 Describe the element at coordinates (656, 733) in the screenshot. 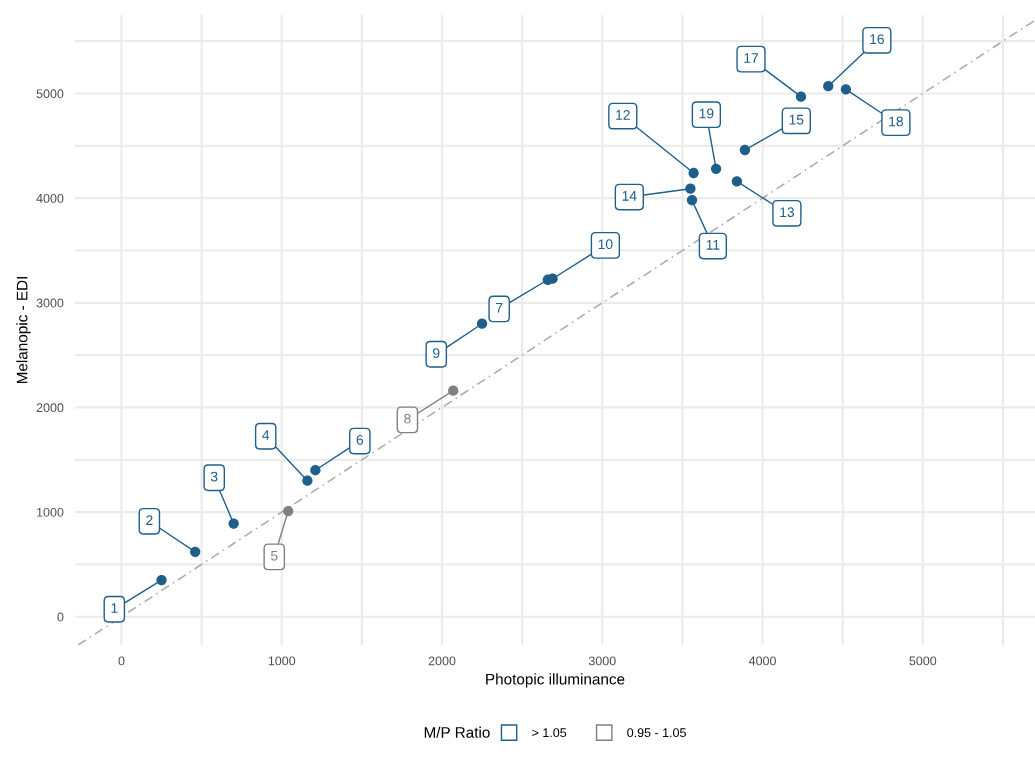

I see `legend-label: 0.95 - 1.05` at that location.